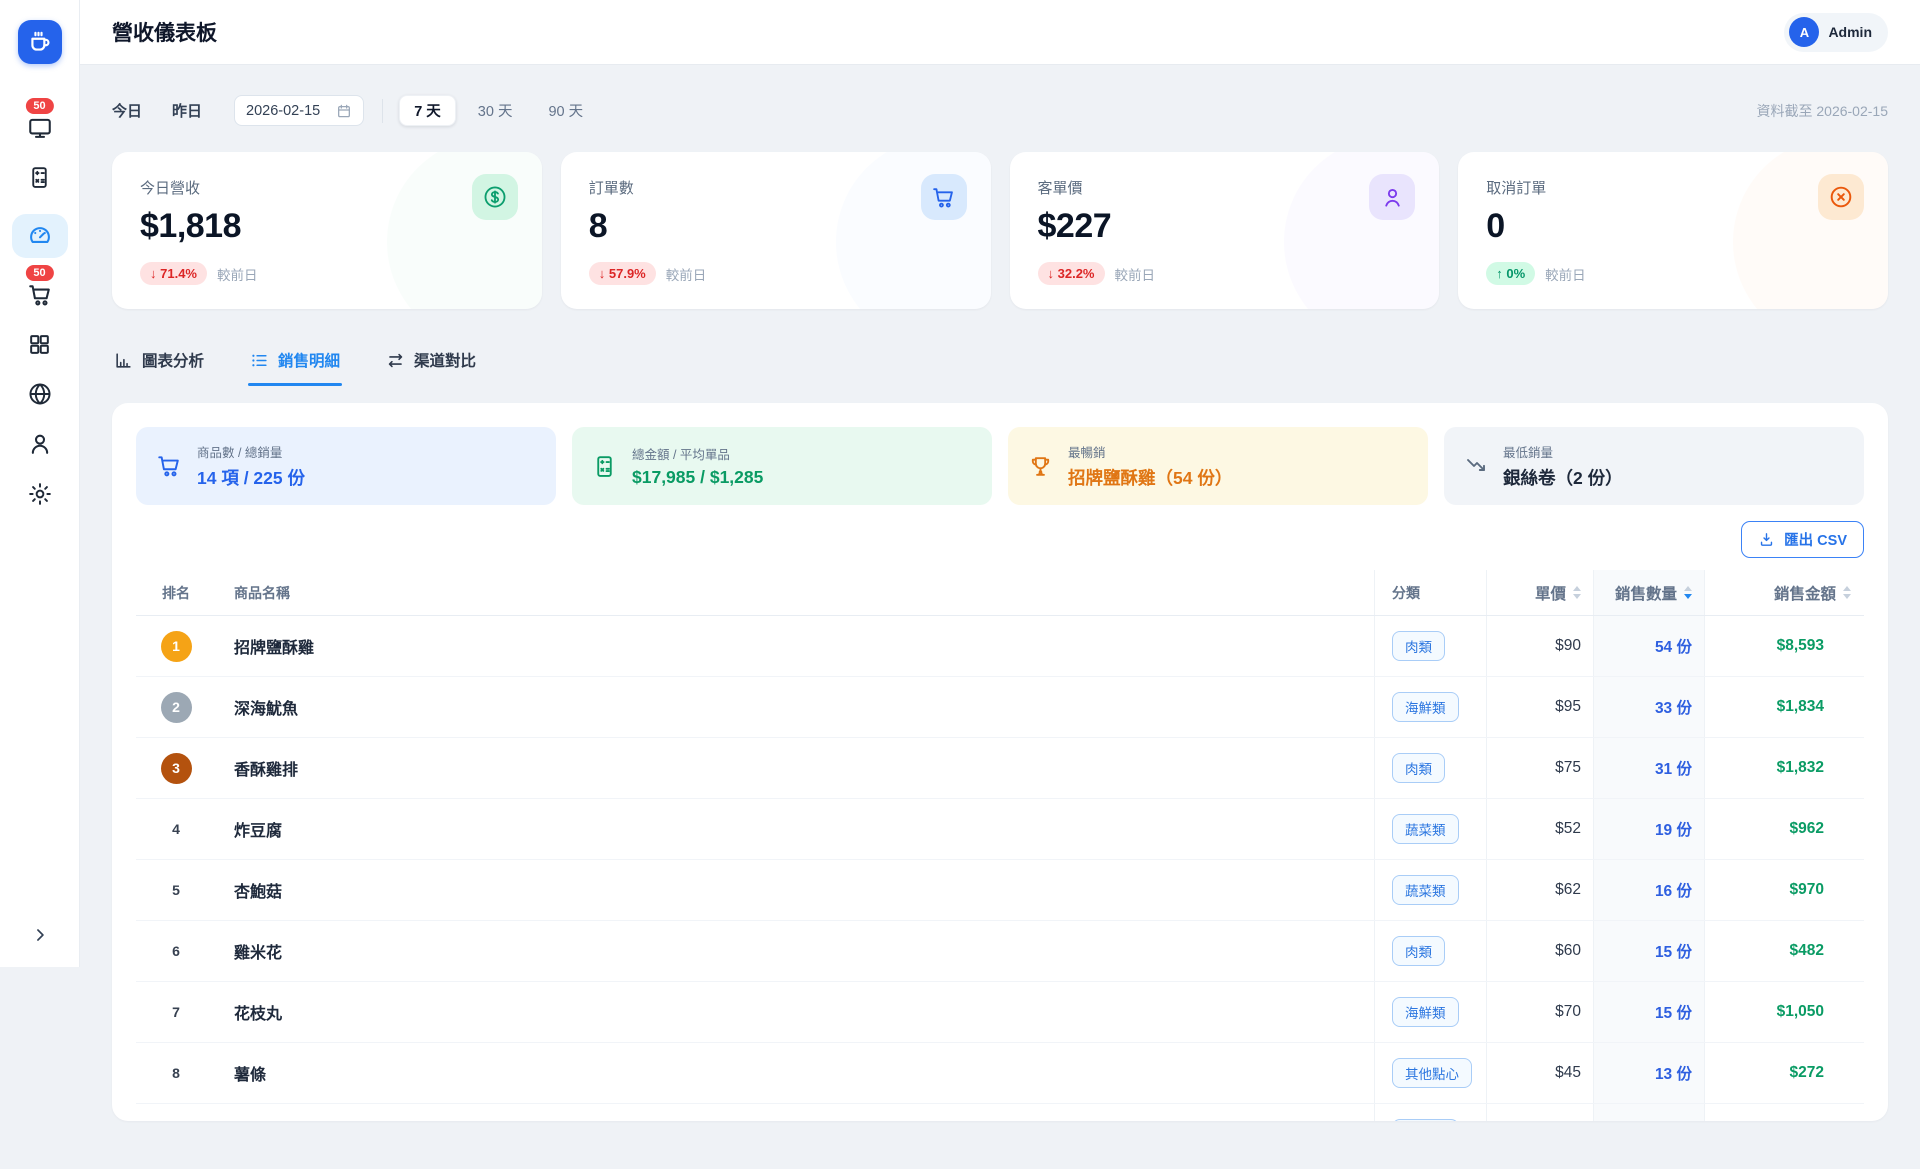 This screenshot has width=1920, height=1169. I want to click on unit-price: $90, so click(1539, 646).